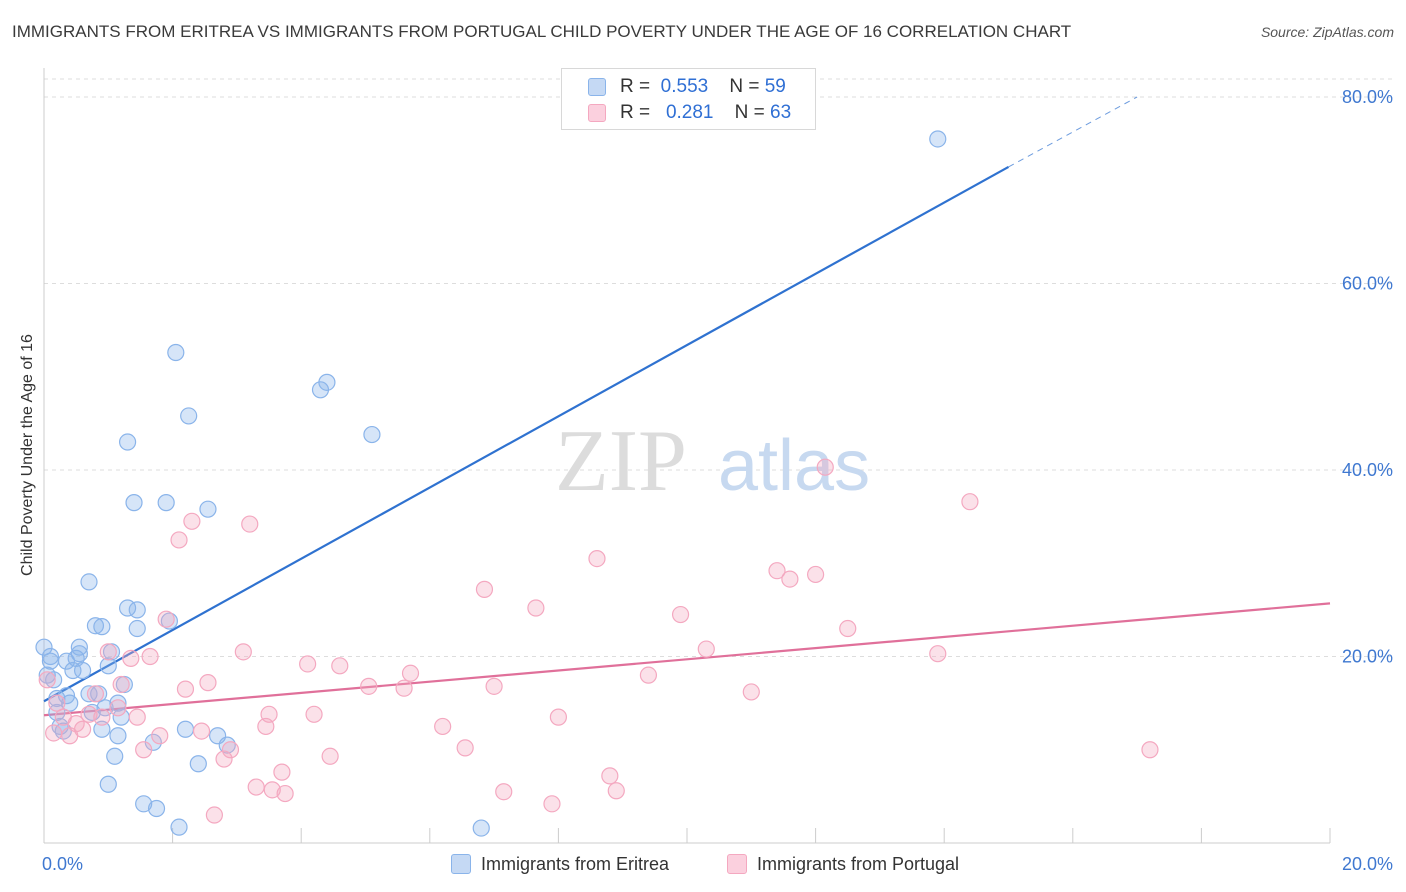  Describe the element at coordinates (1367, 470) in the screenshot. I see `y-tick-label: 40.0%` at that location.